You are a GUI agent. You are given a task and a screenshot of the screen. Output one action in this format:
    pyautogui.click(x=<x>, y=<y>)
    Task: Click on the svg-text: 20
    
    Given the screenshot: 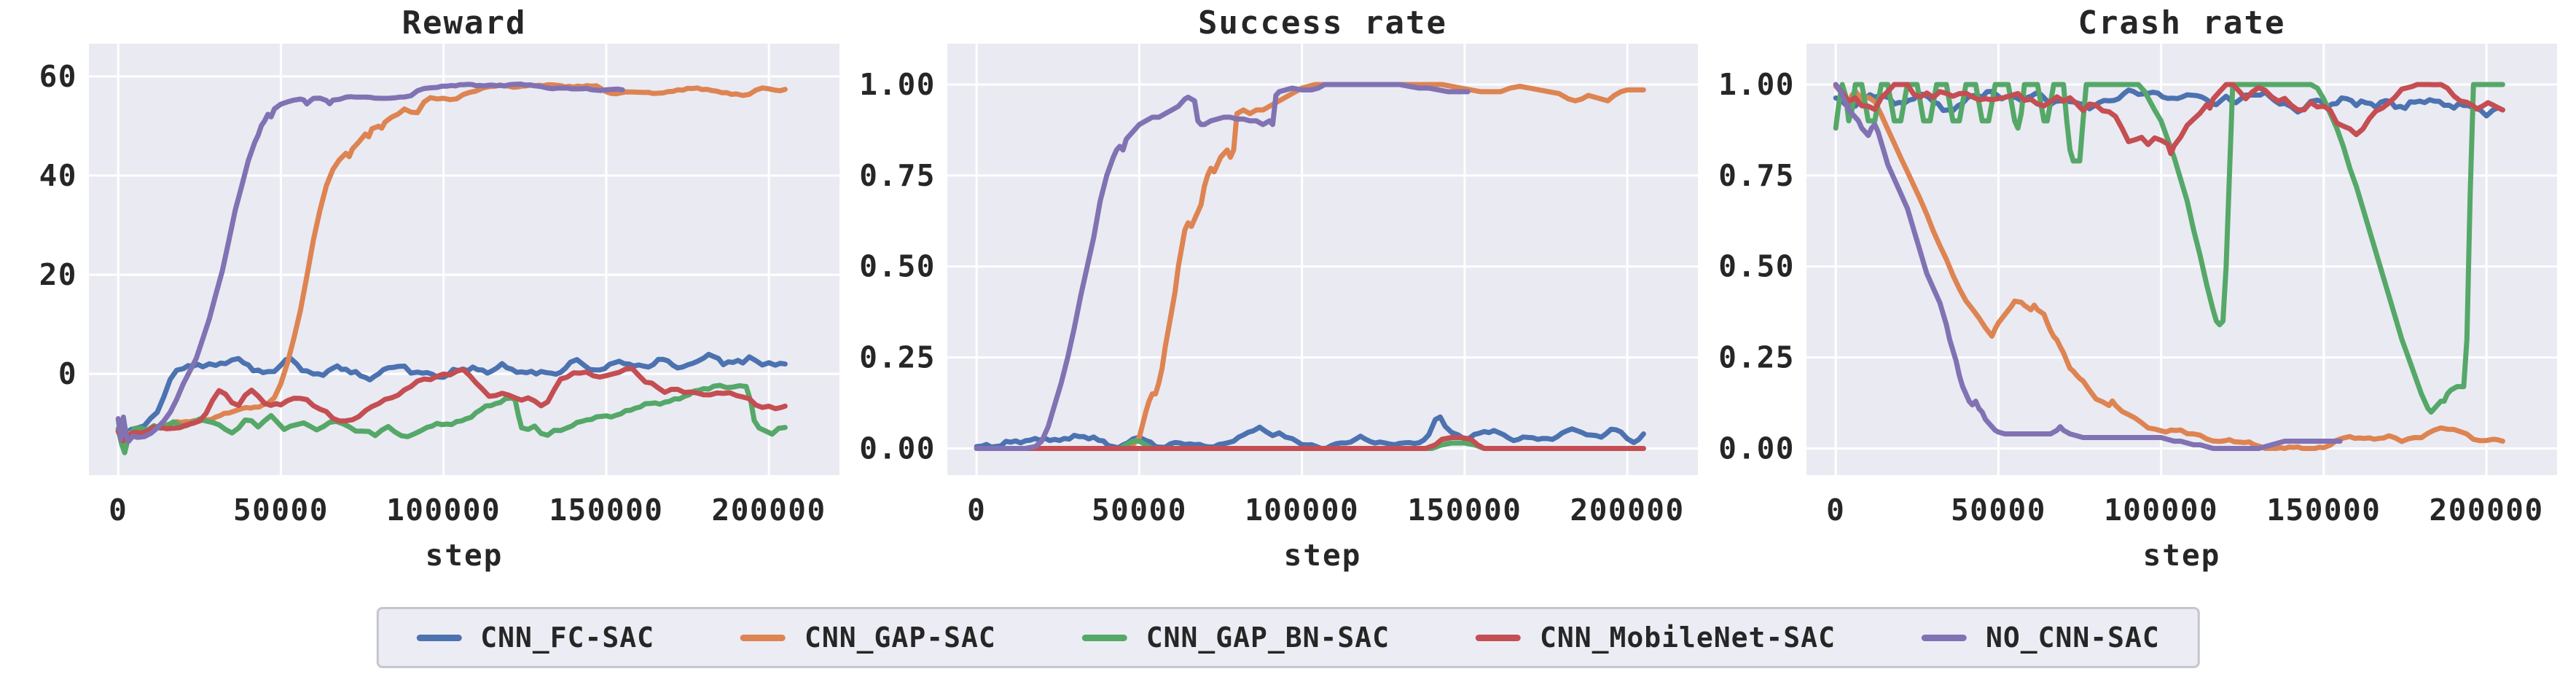 What is the action you would take?
    pyautogui.click(x=58, y=274)
    